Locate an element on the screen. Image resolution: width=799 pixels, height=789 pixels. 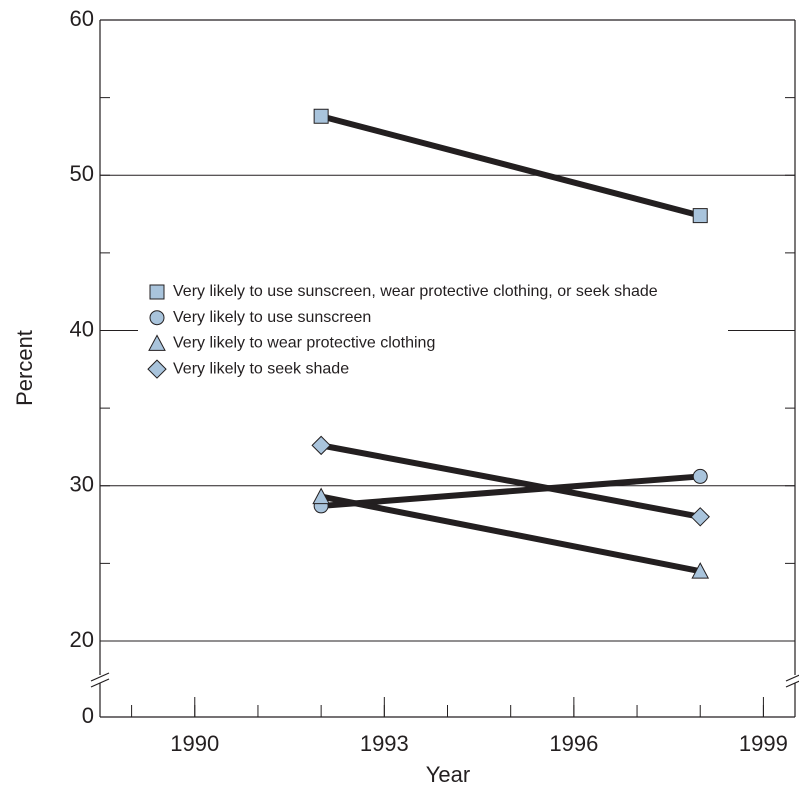
legend-text: Very likely to use sunscreen is located at coordinates (272, 317).